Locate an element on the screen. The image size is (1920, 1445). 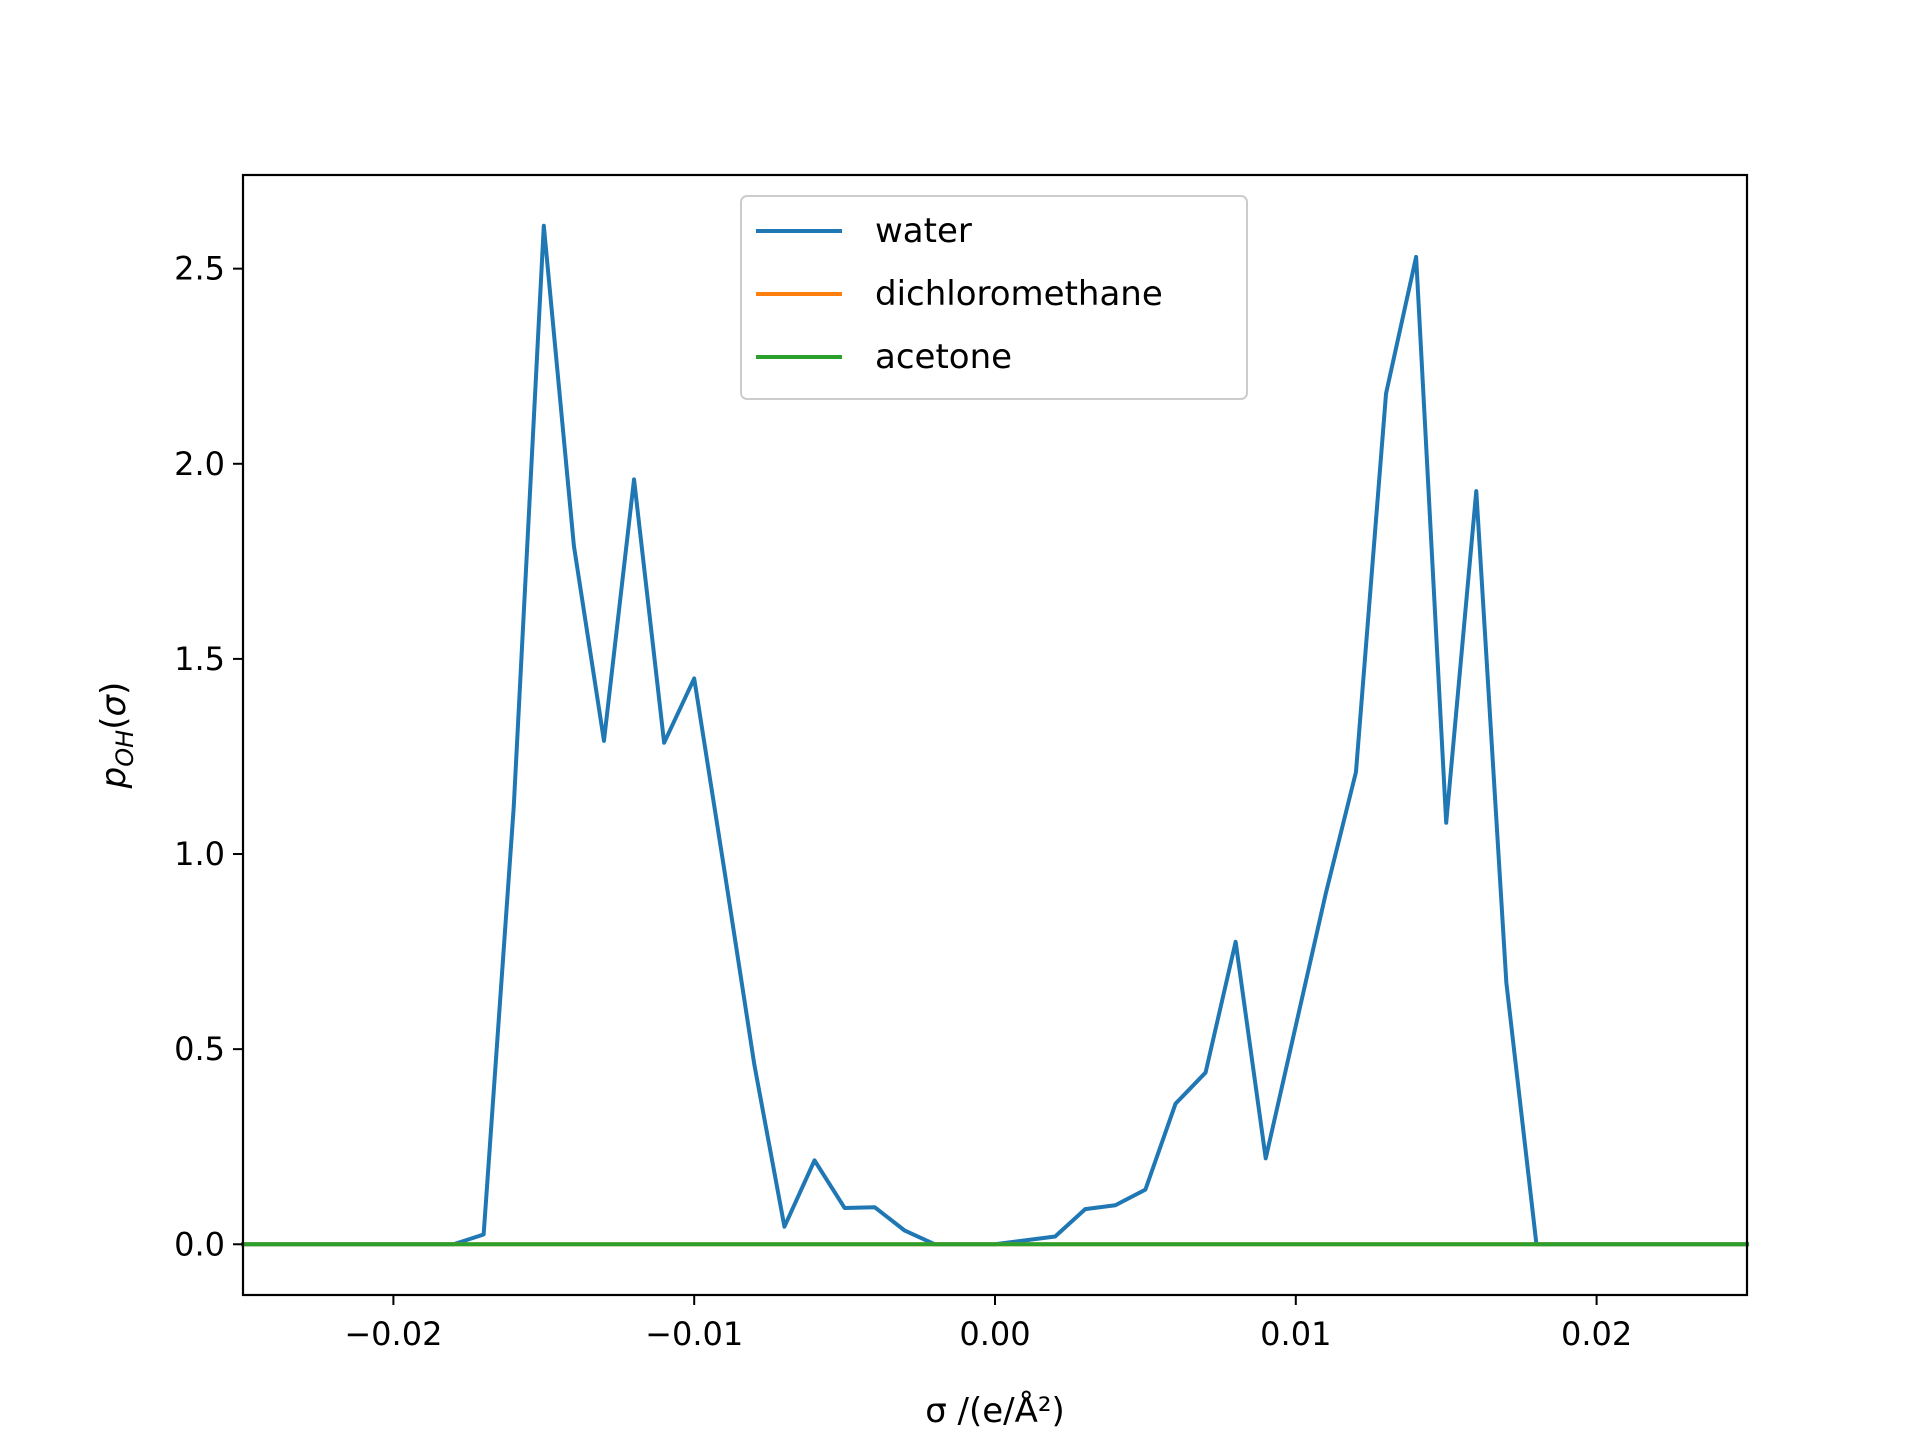
y-tick-label: 0.5 is located at coordinates (199, 1049).